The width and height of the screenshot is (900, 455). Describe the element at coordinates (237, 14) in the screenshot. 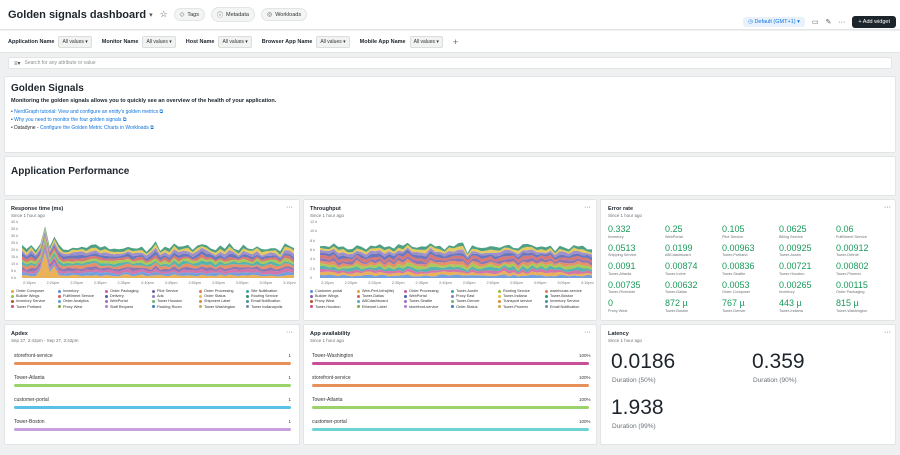

I see `metadata-label: Metadata` at that location.